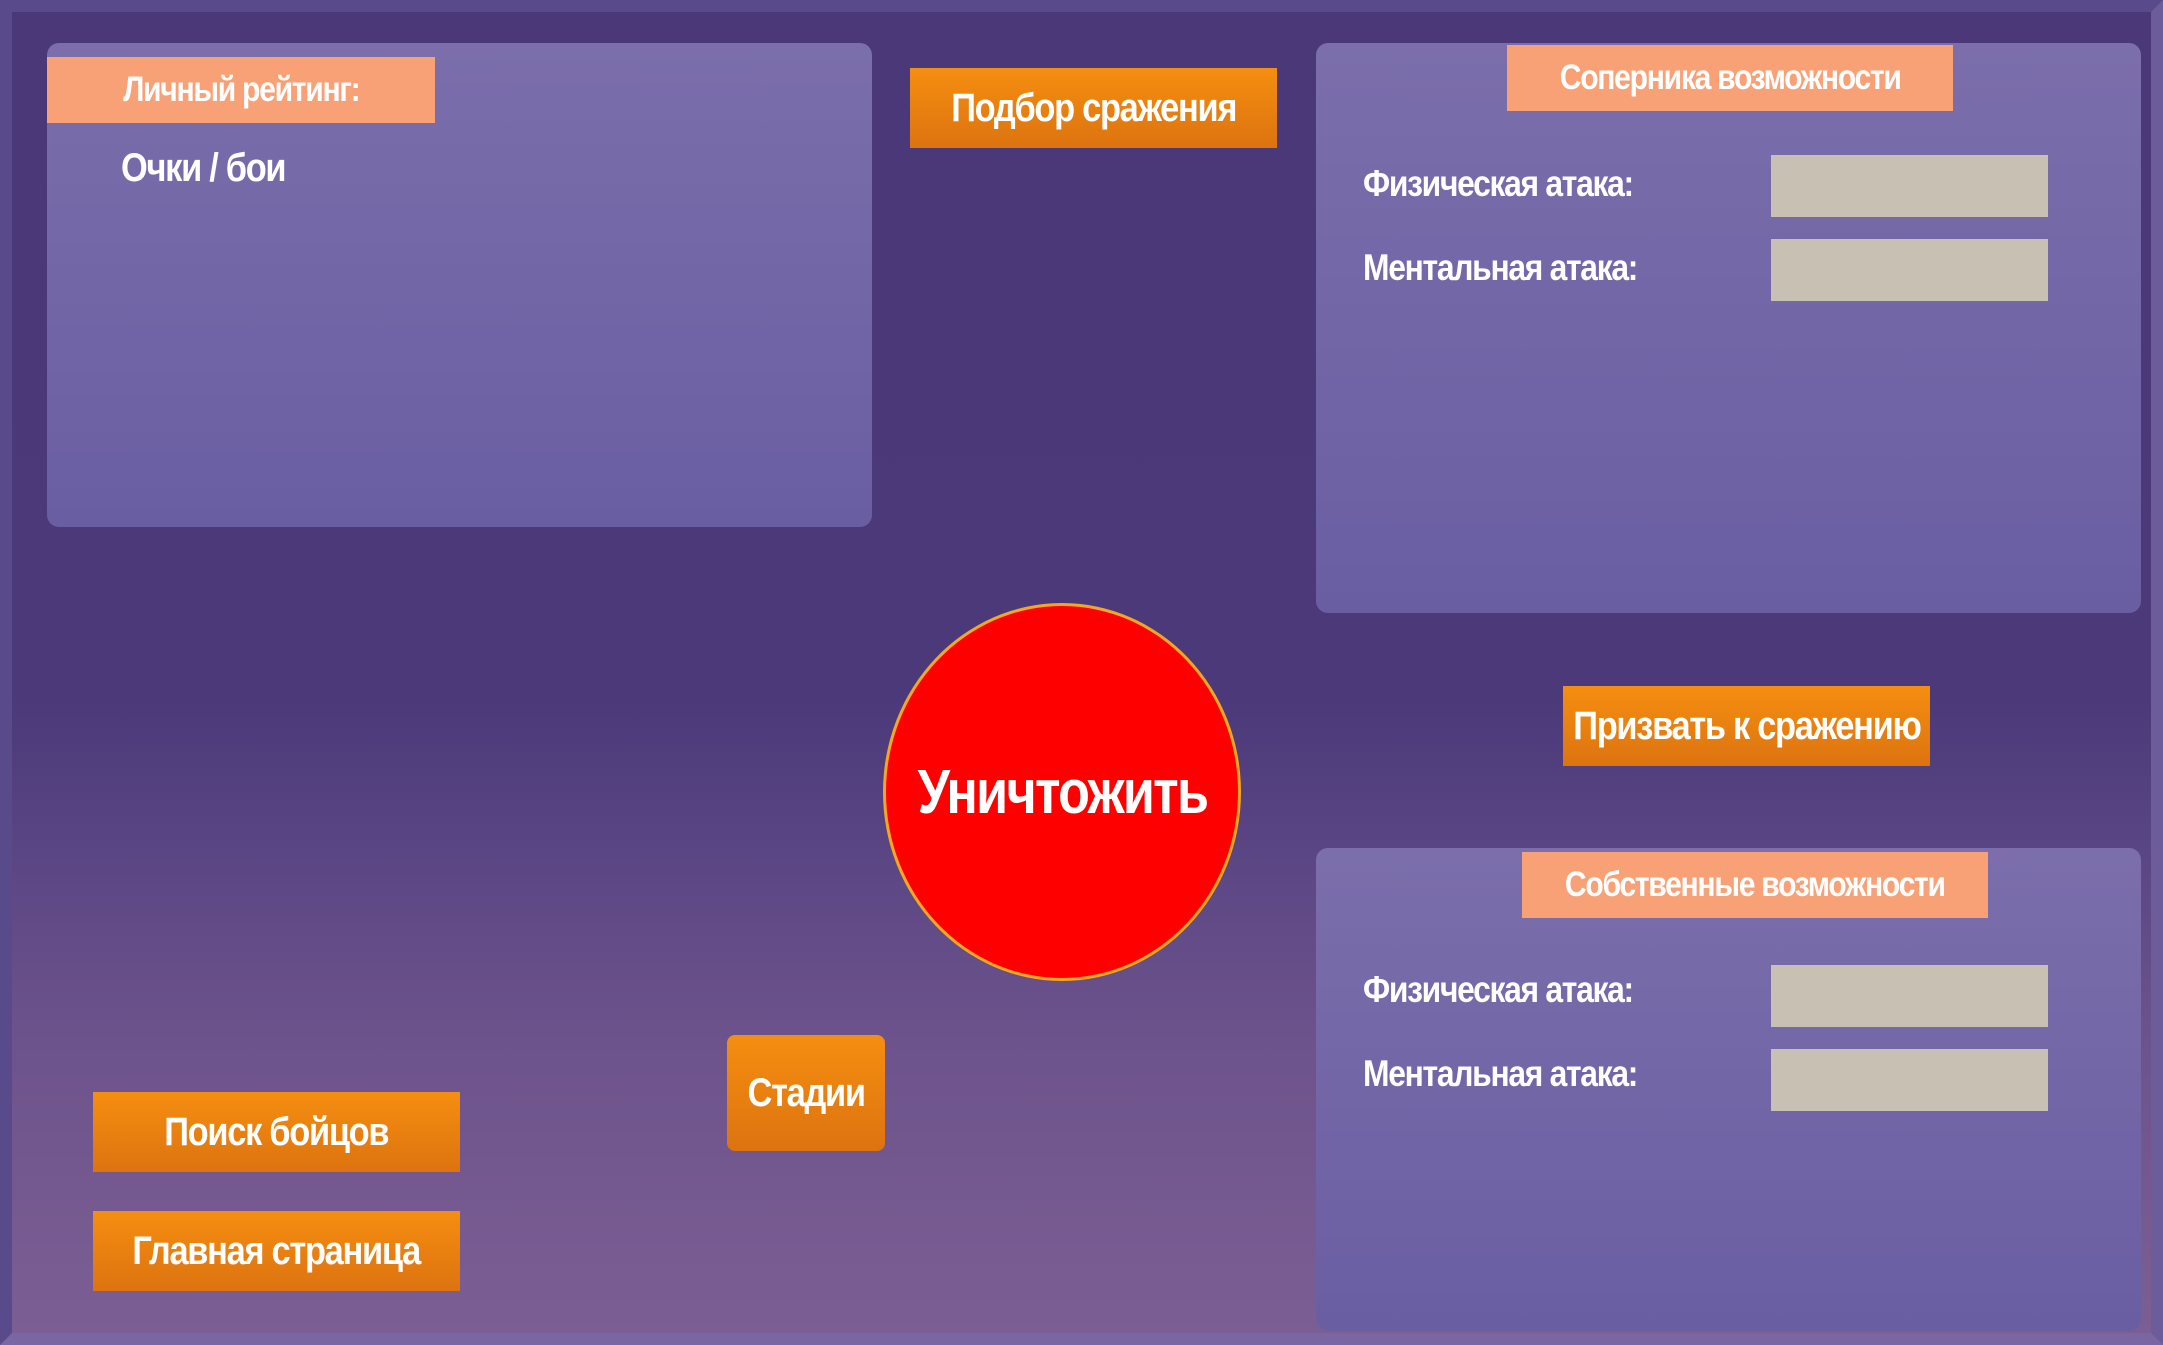 The width and height of the screenshot is (2163, 1345). What do you see at coordinates (1498, 183) in the screenshot?
I see `opponent-physical-attack-label: Физическая атака:` at bounding box center [1498, 183].